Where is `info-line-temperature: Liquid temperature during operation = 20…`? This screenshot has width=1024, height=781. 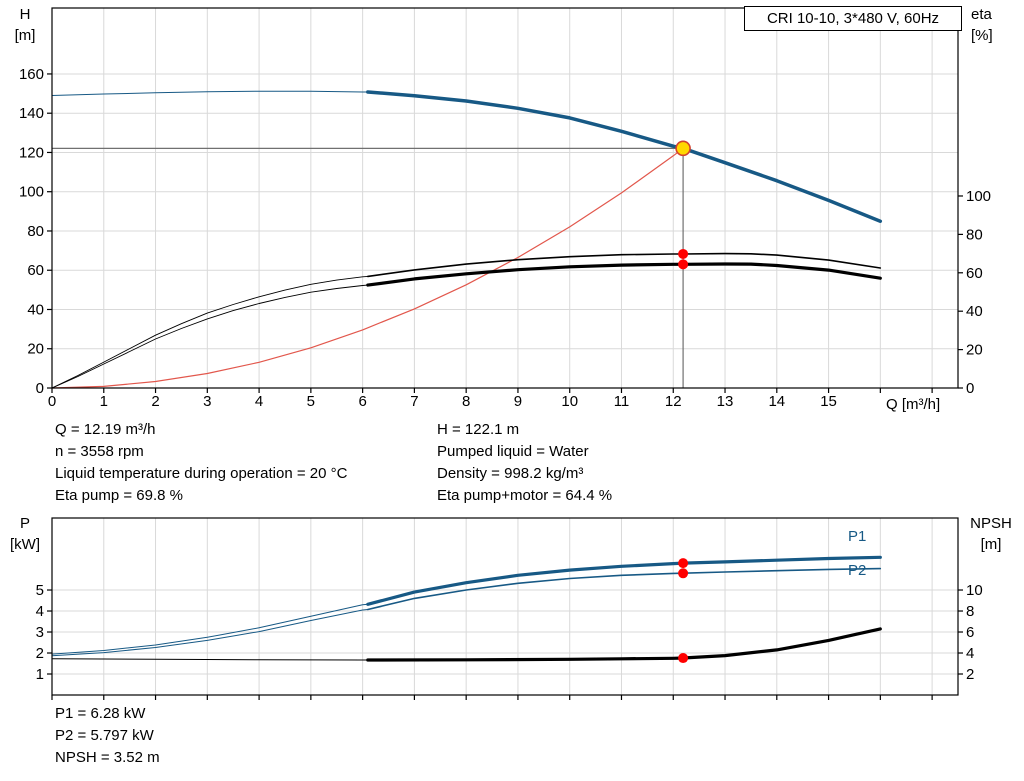 info-line-temperature: Liquid temperature during operation = 20… is located at coordinates (201, 473).